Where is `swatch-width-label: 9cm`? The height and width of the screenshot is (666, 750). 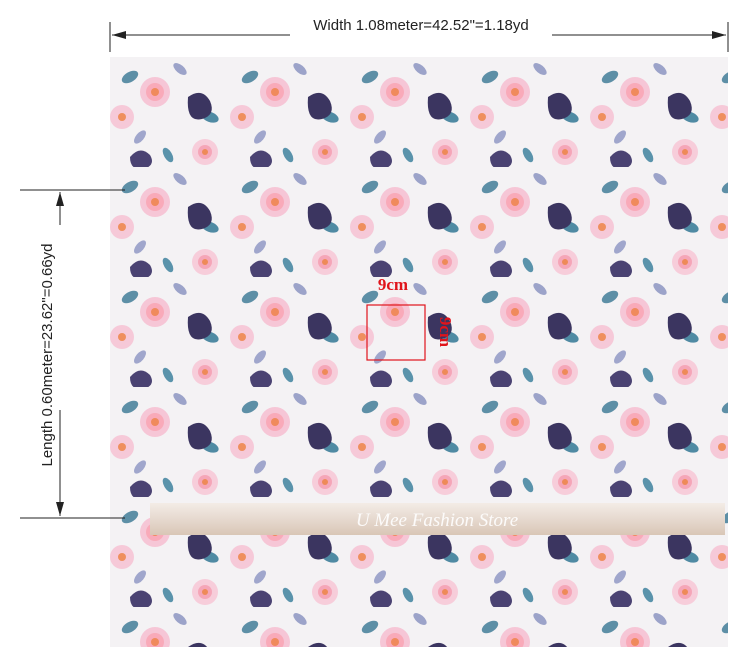
swatch-width-label: 9cm is located at coordinates (393, 284).